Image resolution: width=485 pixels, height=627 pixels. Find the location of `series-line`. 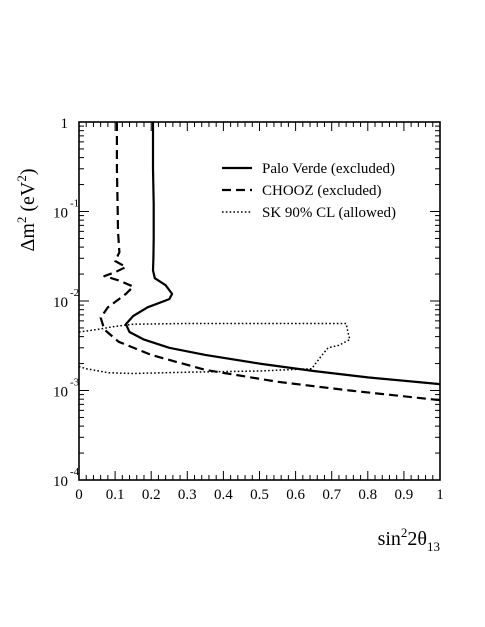

series-line is located at coordinates (214, 348).